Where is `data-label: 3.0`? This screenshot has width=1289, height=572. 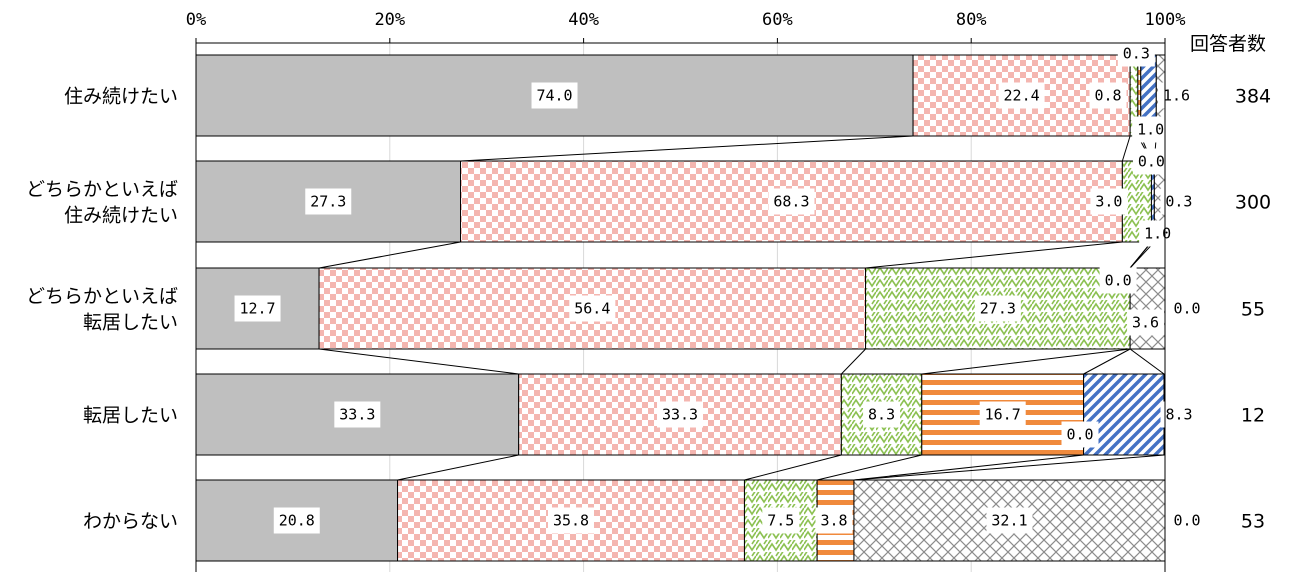
data-label: 3.0 is located at coordinates (1108, 202).